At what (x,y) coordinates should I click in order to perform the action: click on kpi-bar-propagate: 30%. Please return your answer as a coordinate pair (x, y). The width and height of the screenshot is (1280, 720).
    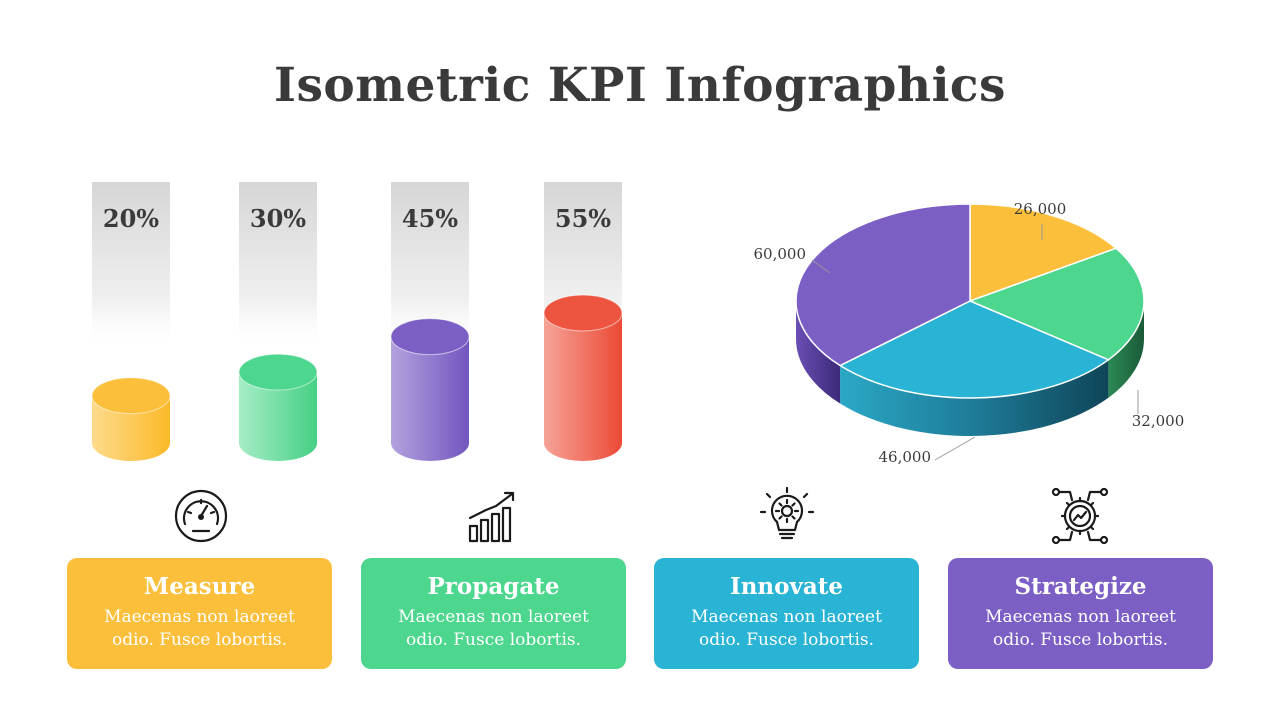
    Looking at the image, I should click on (278, 321).